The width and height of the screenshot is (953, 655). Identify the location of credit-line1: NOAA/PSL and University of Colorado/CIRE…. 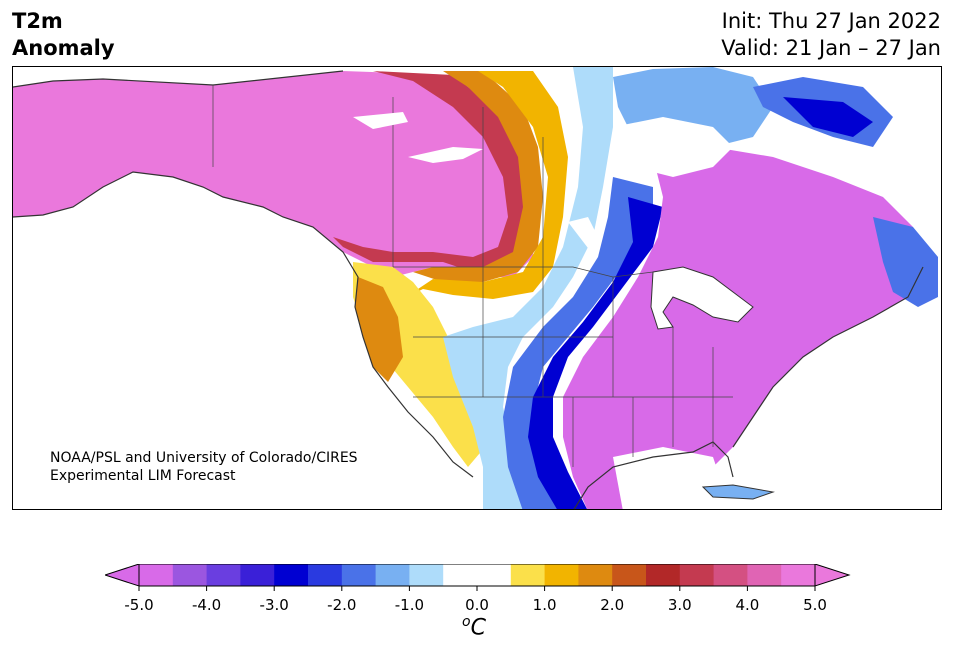
(204, 458).